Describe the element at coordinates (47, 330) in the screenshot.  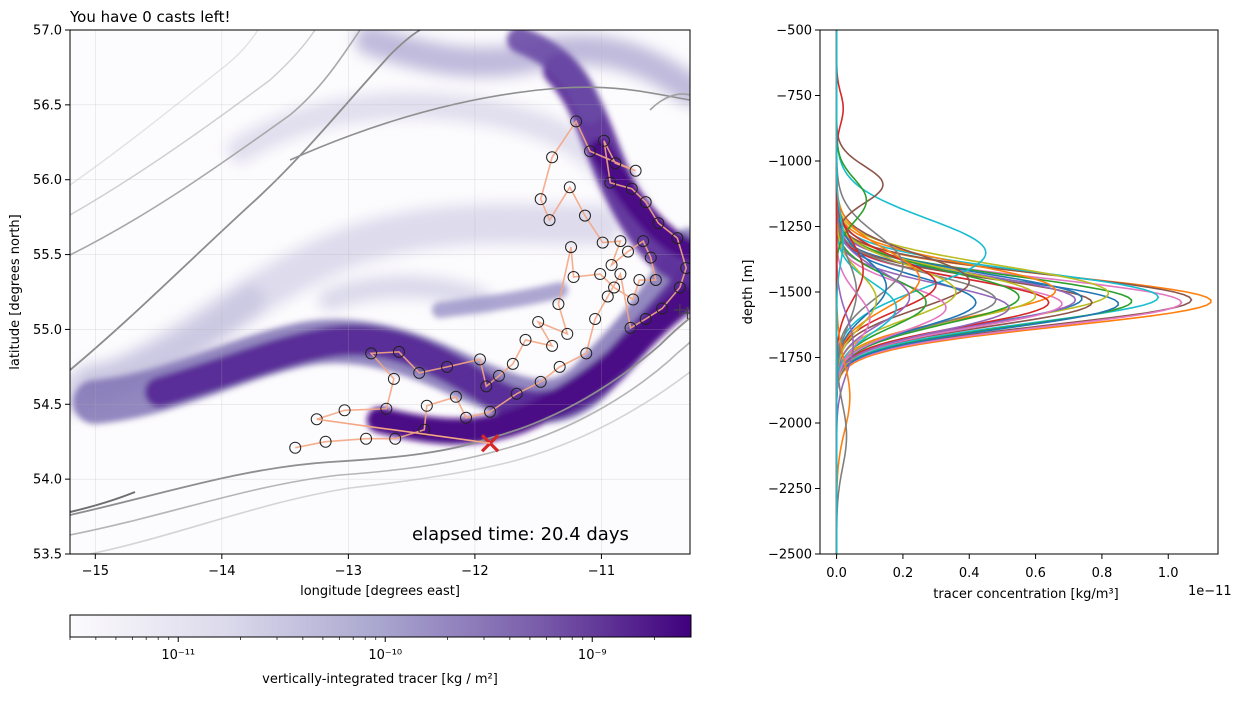
I see `map-y-tick-label: 55.0` at that location.